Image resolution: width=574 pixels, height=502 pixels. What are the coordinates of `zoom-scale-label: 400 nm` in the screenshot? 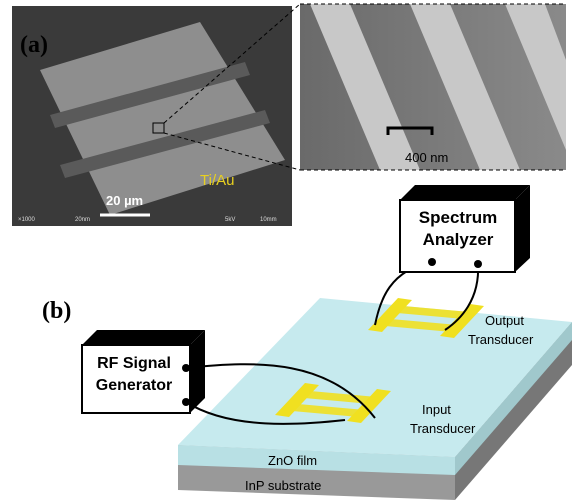 It's located at (426, 157).